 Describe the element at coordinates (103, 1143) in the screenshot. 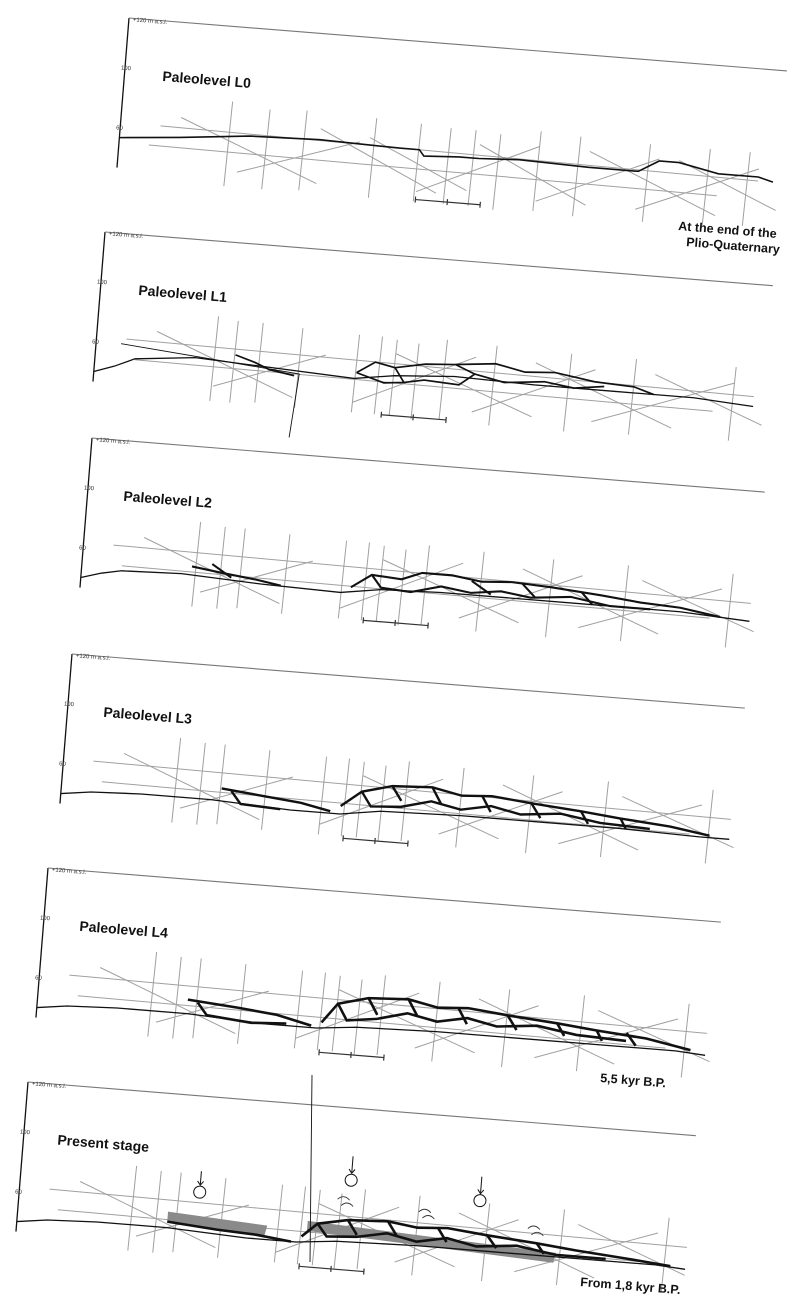

I see `panel-title: Present stage` at that location.